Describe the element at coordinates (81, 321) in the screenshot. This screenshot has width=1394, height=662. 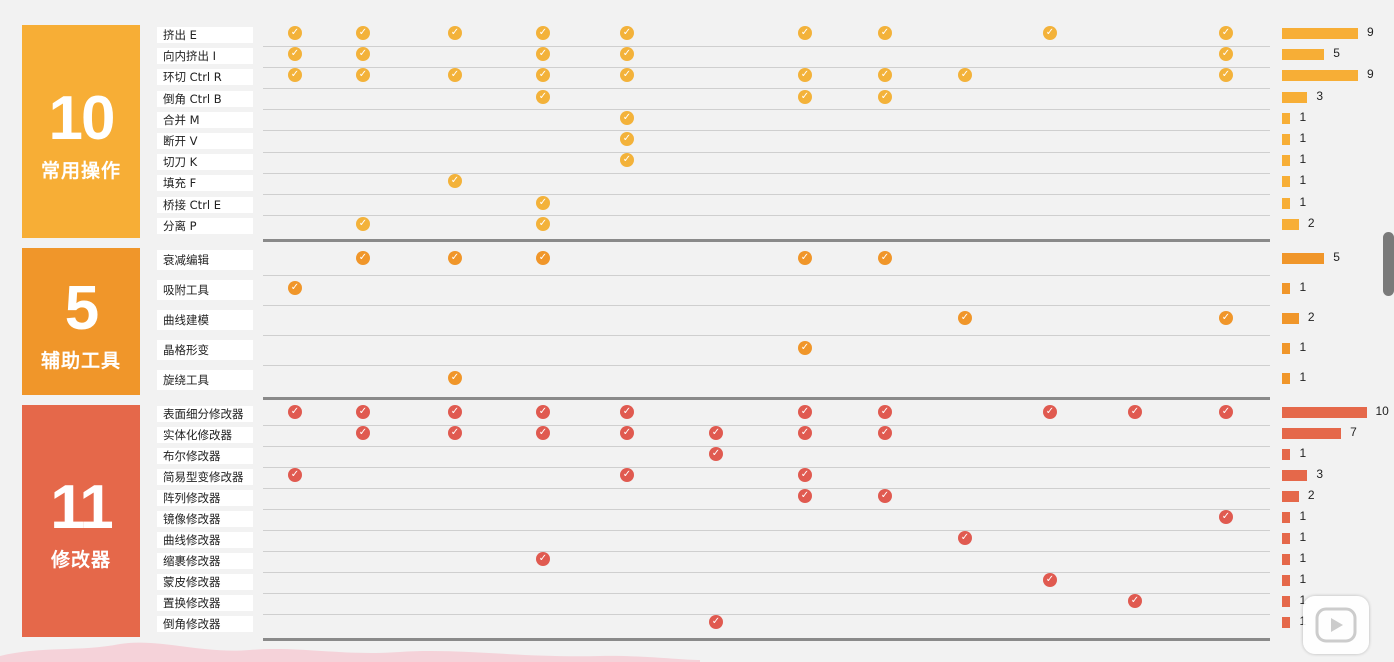
I see `group-panel: 5 辅助工具` at that location.